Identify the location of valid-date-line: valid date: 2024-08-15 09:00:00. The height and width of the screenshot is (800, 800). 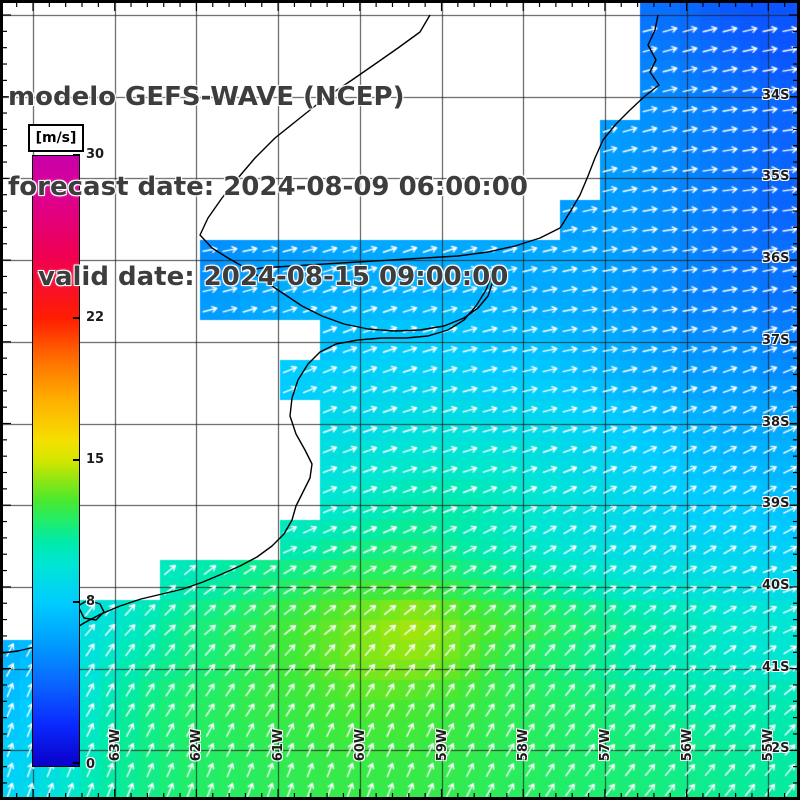
(273, 277).